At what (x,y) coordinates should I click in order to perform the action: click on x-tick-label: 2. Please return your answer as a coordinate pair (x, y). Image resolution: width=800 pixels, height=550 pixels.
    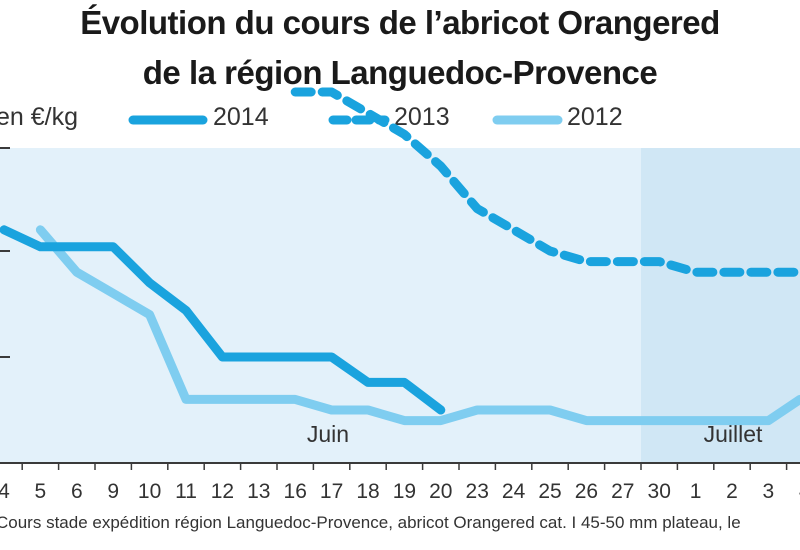
    Looking at the image, I should click on (732, 491).